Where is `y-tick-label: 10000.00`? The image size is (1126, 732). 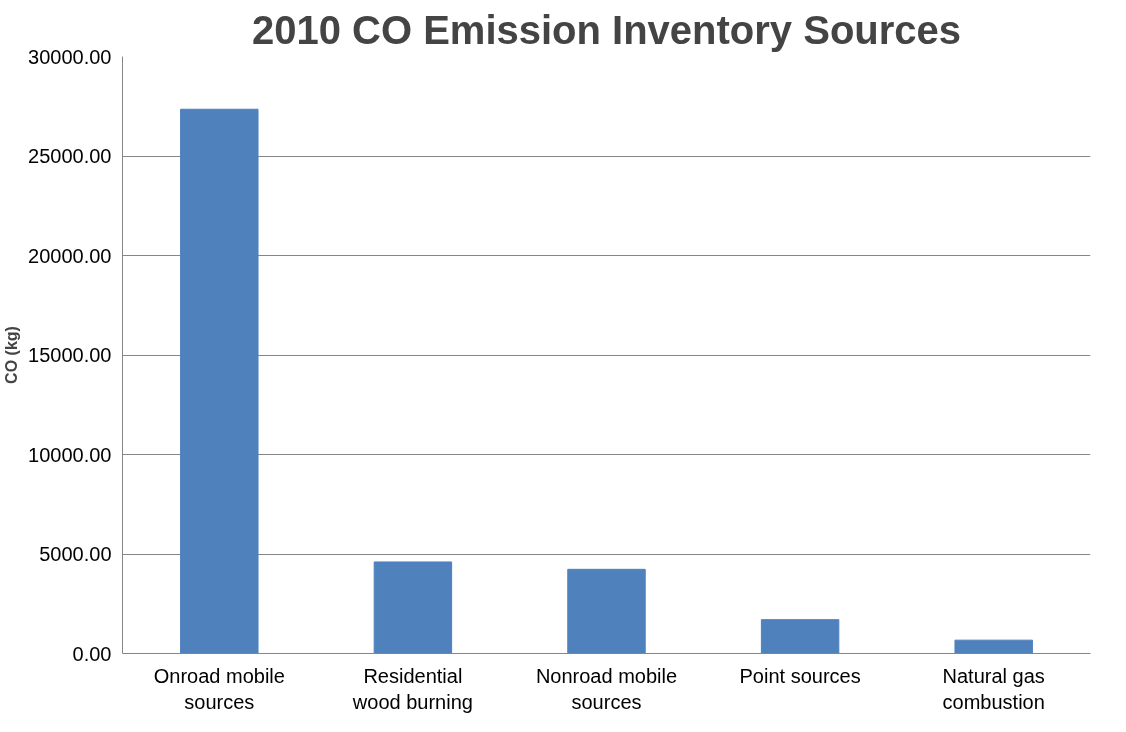 y-tick-label: 10000.00 is located at coordinates (70, 454).